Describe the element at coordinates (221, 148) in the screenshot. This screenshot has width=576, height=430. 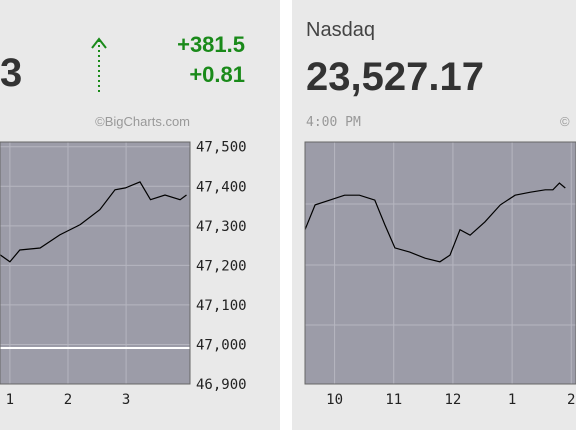
I see `y-tick-label: 47,500` at that location.